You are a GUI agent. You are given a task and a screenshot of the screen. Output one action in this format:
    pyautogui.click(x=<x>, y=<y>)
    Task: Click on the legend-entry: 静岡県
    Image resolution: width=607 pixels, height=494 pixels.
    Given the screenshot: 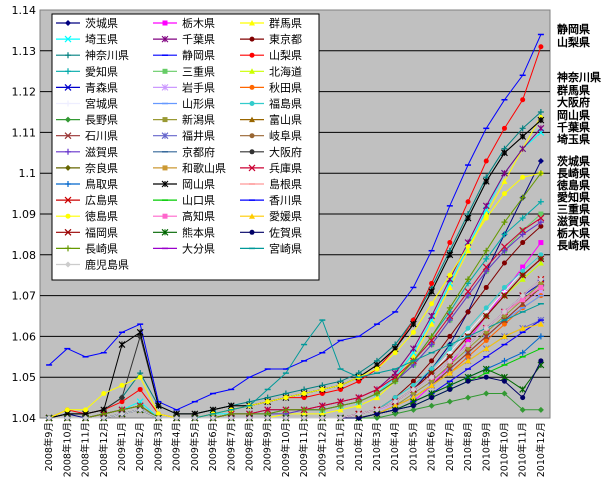 What is the action you would take?
    pyautogui.click(x=184, y=55)
    